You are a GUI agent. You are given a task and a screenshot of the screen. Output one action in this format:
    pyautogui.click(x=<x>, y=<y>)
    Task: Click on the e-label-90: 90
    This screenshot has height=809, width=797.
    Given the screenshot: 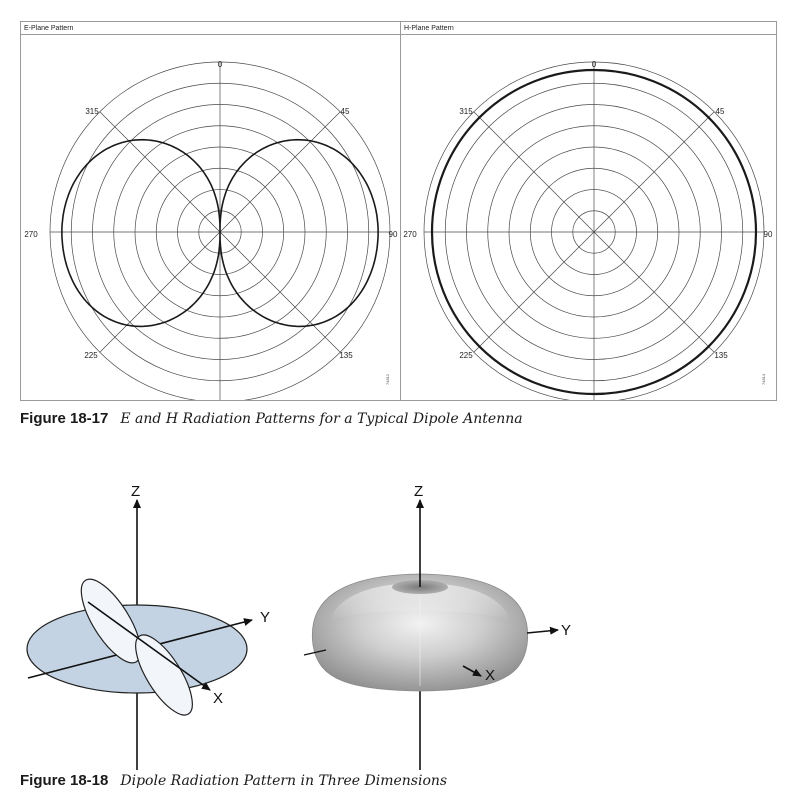 What is the action you would take?
    pyautogui.click(x=393, y=234)
    